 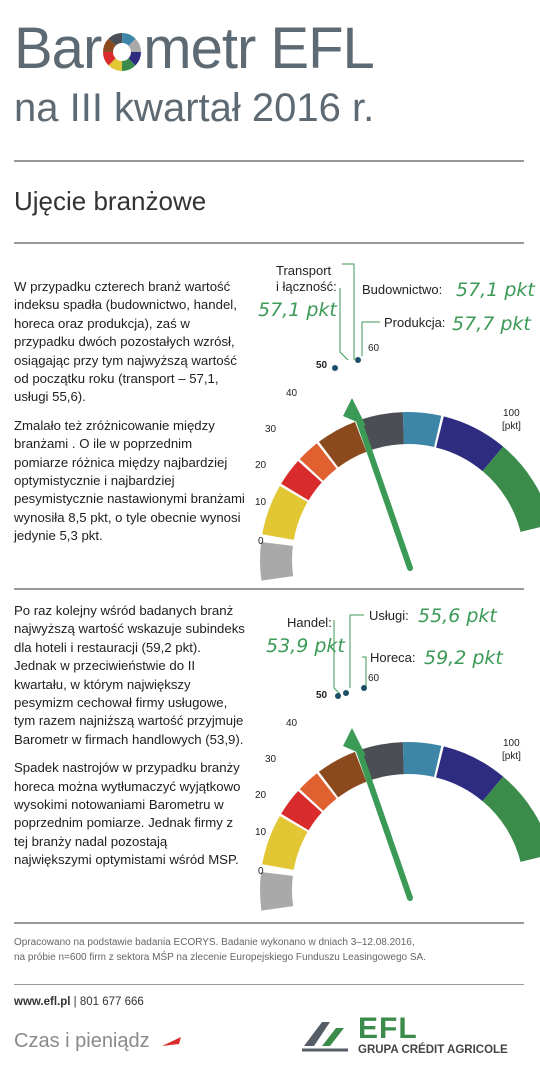 What do you see at coordinates (306, 646) in the screenshot?
I see `value-handel: 53,9 pkt` at bounding box center [306, 646].